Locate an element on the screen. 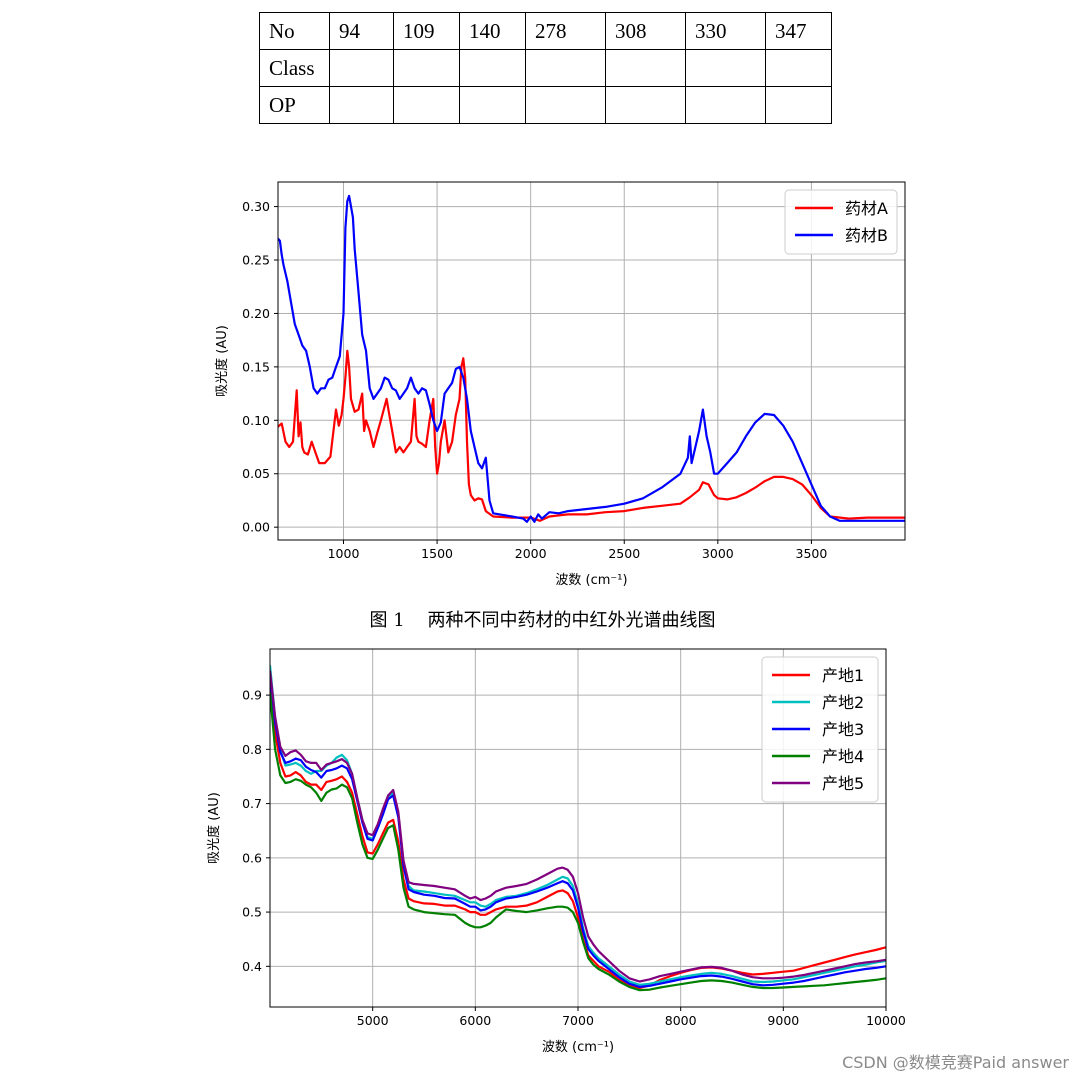 The height and width of the screenshot is (1080, 1085). y-tick-label: 0.6 is located at coordinates (252, 857).